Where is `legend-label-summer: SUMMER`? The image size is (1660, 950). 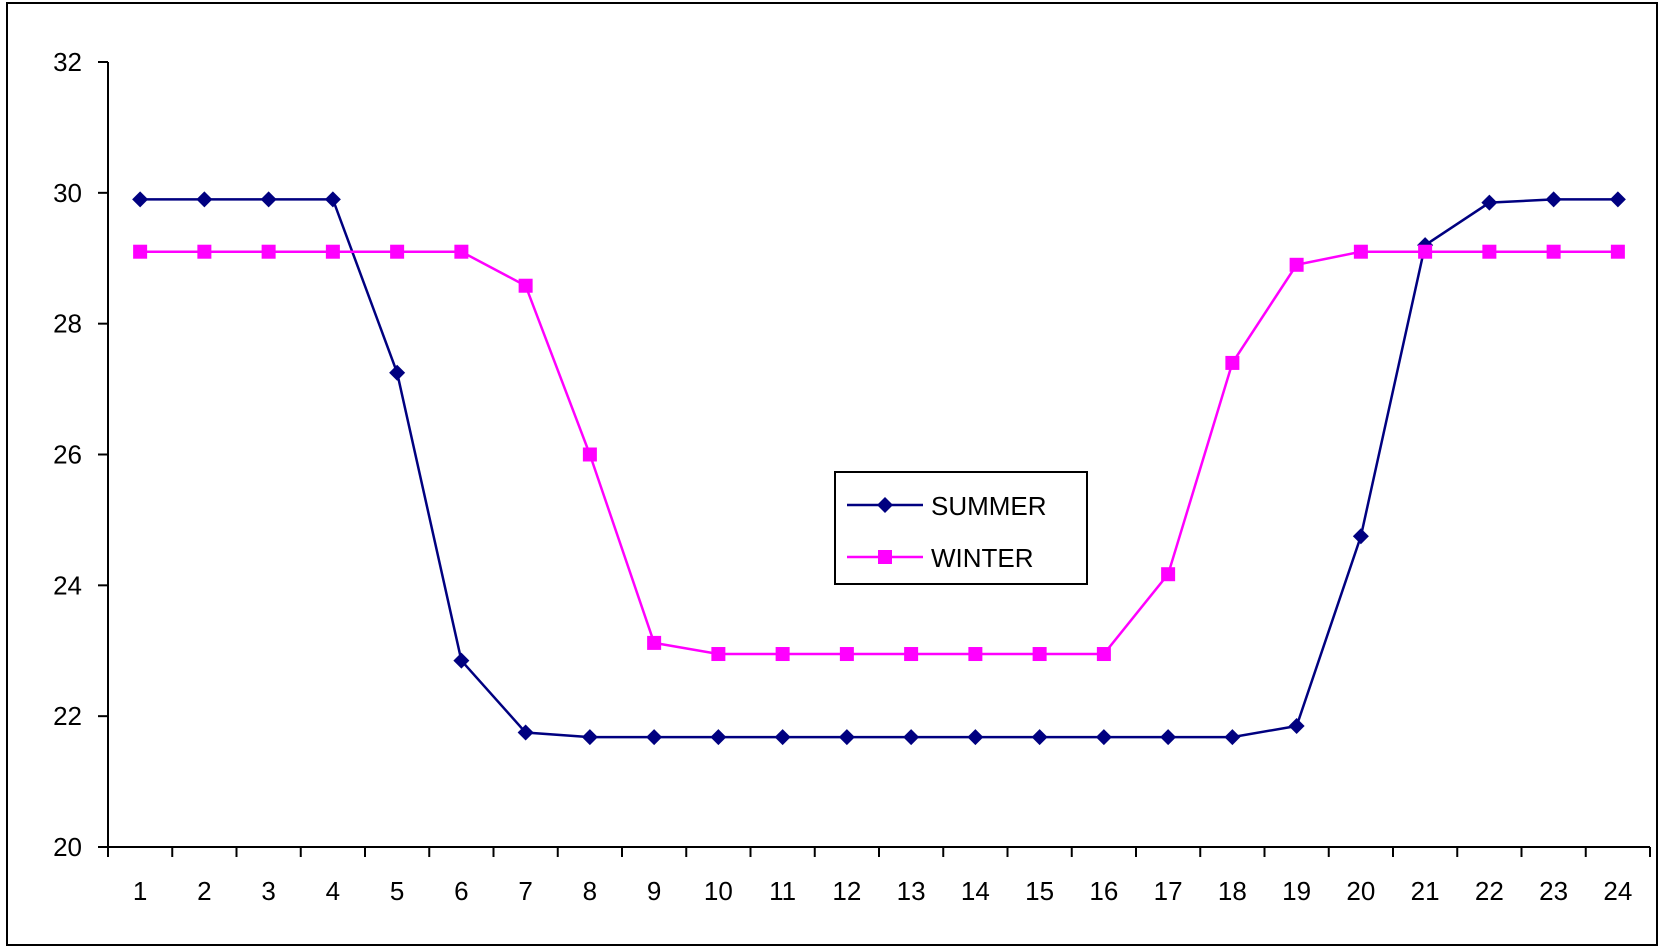
legend-label-summer: SUMMER is located at coordinates (989, 506).